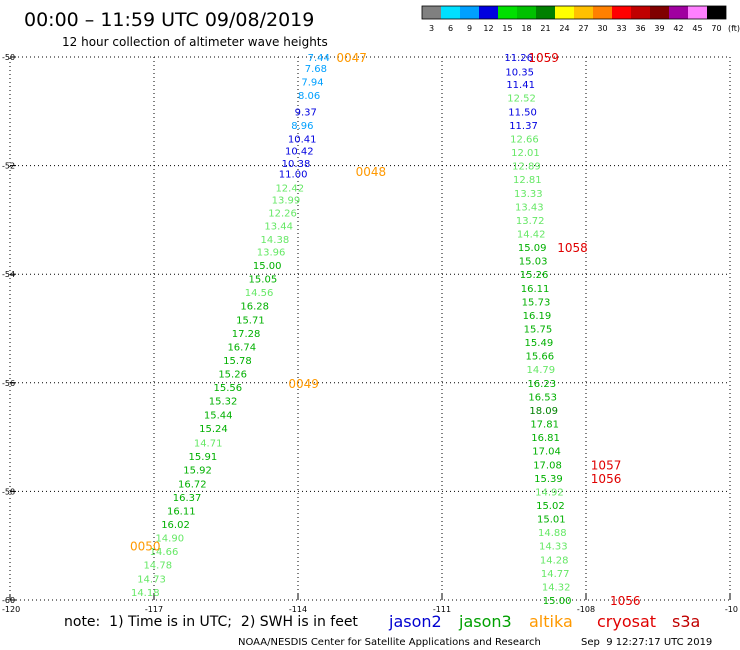 This screenshot has width=740, height=650. I want to click on swh-data-label: 17.04, so click(546, 452).